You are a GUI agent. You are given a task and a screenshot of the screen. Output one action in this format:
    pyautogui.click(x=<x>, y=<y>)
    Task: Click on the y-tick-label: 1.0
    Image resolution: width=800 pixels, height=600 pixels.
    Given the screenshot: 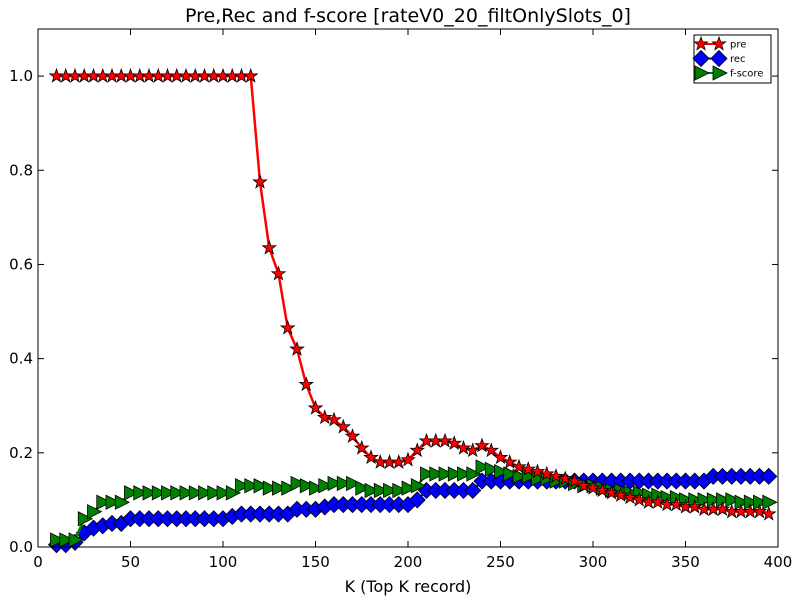 What is the action you would take?
    pyautogui.click(x=21, y=76)
    